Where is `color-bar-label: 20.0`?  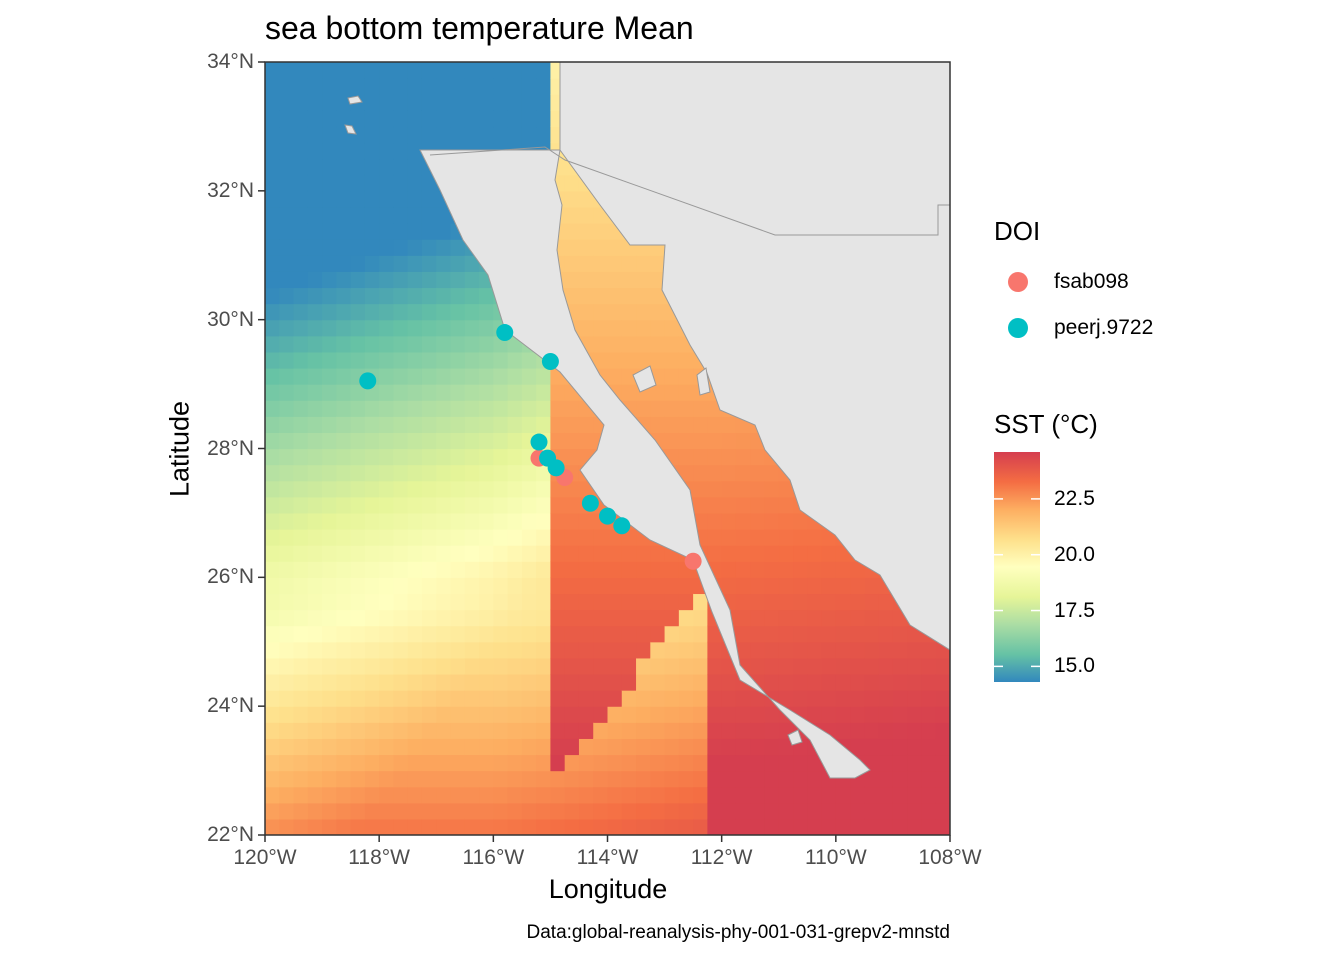 color-bar-label: 20.0 is located at coordinates (1074, 554).